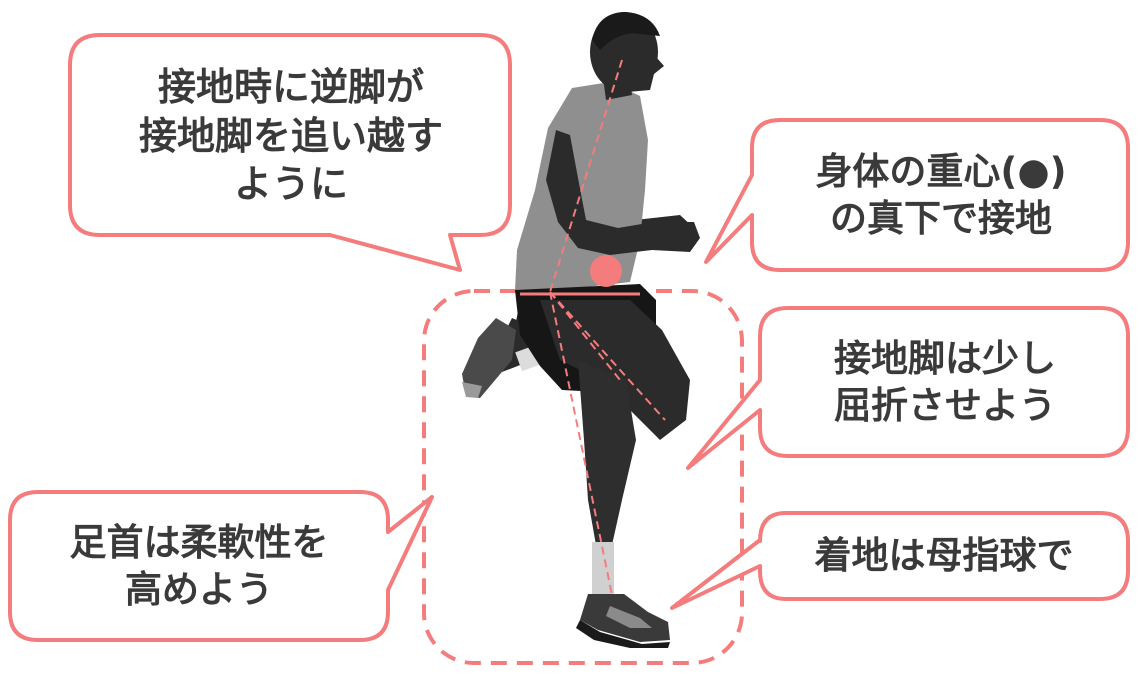 The height and width of the screenshot is (694, 1144). What do you see at coordinates (199, 589) in the screenshot?
I see `callout-line: 高めよう` at bounding box center [199, 589].